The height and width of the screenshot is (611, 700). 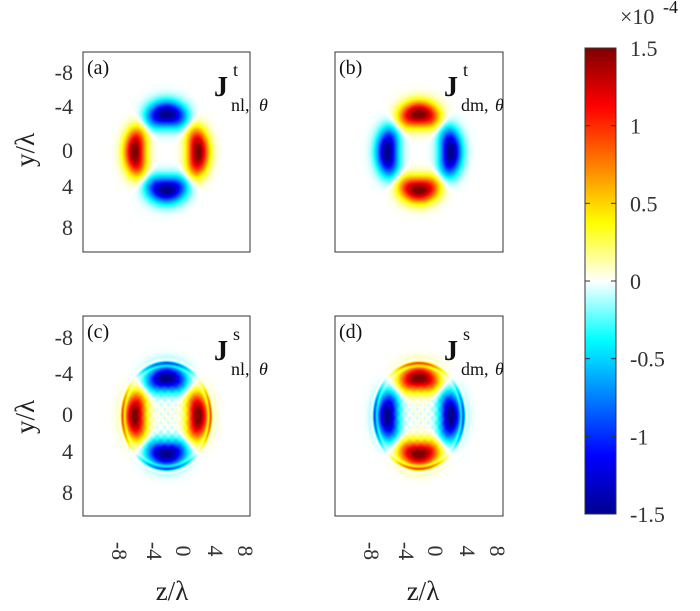 What do you see at coordinates (350, 332) in the screenshot?
I see `panel-d-label: (d)` at bounding box center [350, 332].